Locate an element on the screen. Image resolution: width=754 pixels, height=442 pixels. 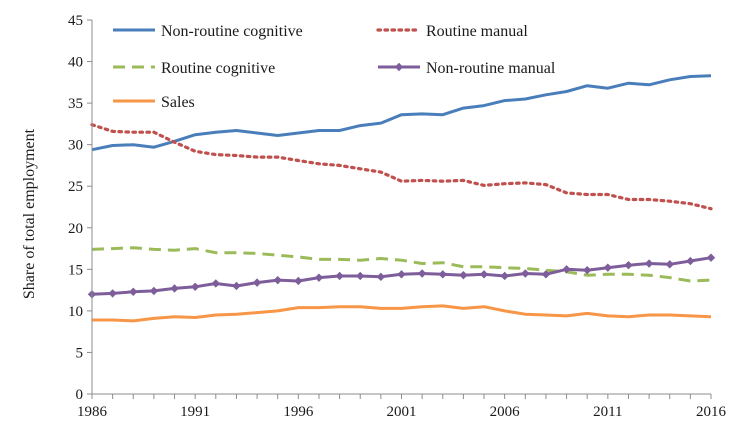
point-non-routine-manual-2016 is located at coordinates (711, 257).